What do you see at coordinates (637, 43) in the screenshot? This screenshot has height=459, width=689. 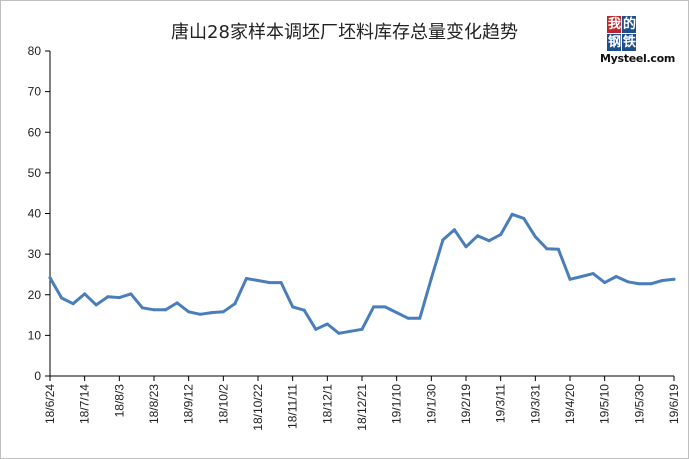 I see `mysteel-logo: 我 的 钢 铁 Mysteel.com` at bounding box center [637, 43].